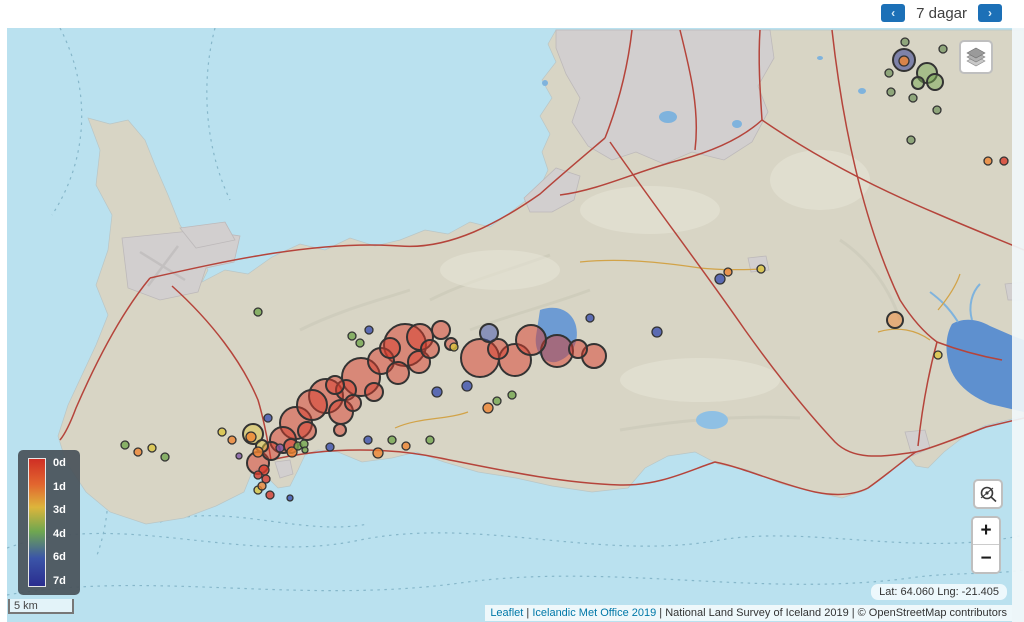 The height and width of the screenshot is (622, 1024). What do you see at coordinates (512, 14) in the screenshot?
I see `top-bar: ‹ 7 dagar ›` at bounding box center [512, 14].